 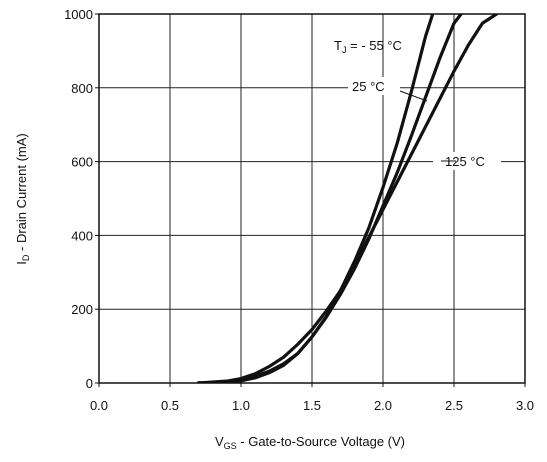 I want to click on series-label-125c: 125 °C, so click(x=465, y=161).